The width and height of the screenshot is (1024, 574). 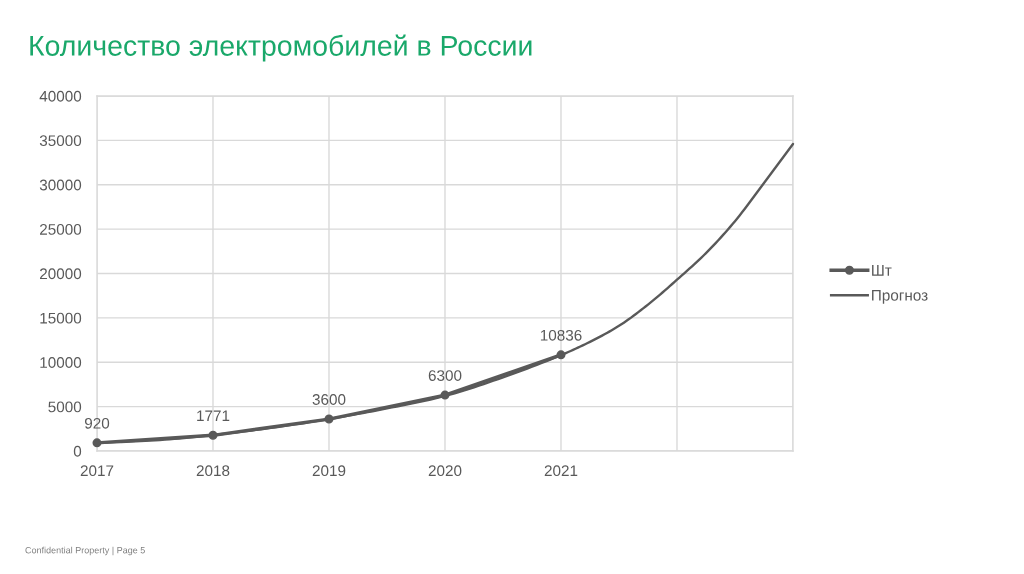 I want to click on y-tick-label: 25000, so click(x=61, y=229).